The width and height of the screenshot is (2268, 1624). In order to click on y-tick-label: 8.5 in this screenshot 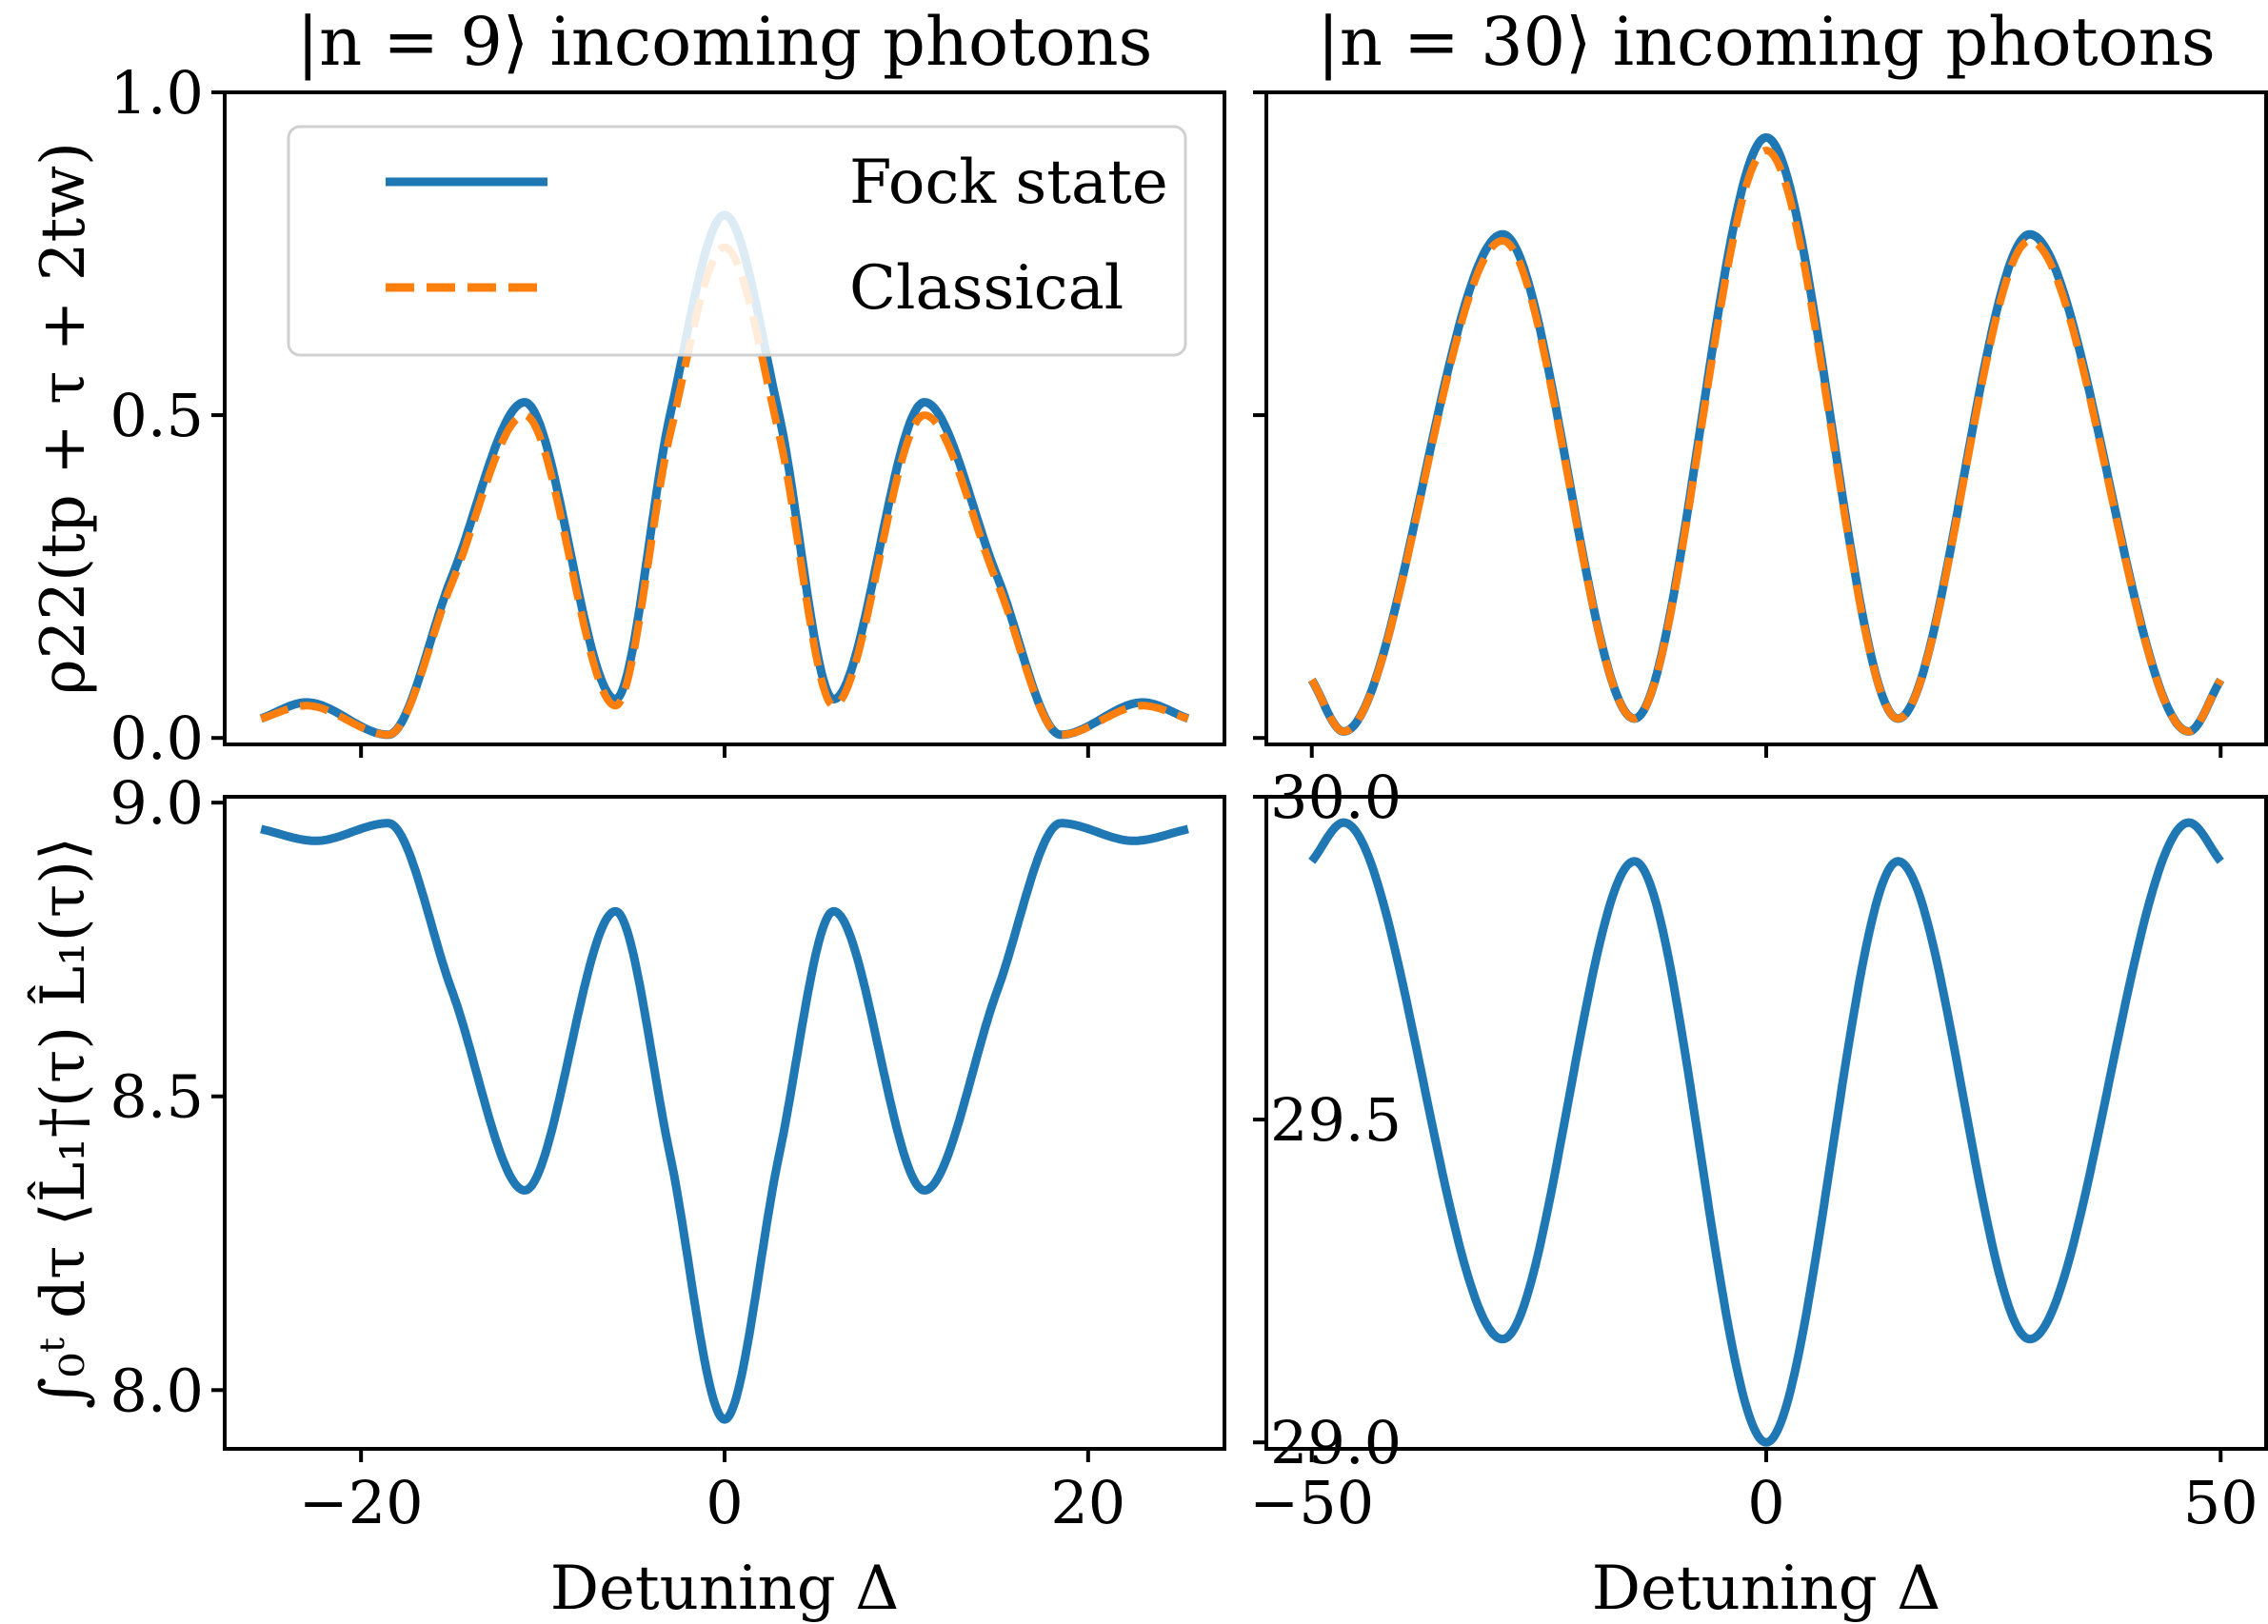, I will do `click(156, 1097)`.